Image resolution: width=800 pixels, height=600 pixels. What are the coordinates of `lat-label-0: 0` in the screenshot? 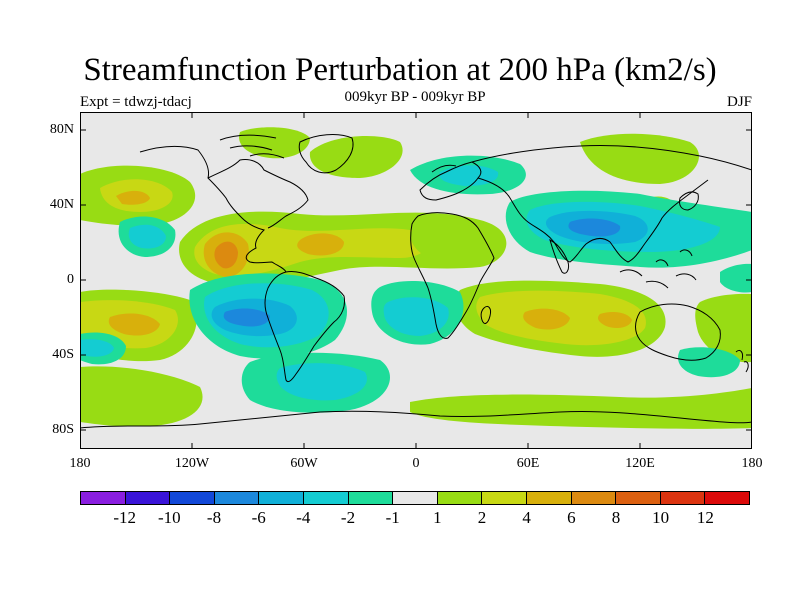 It's located at (70, 279).